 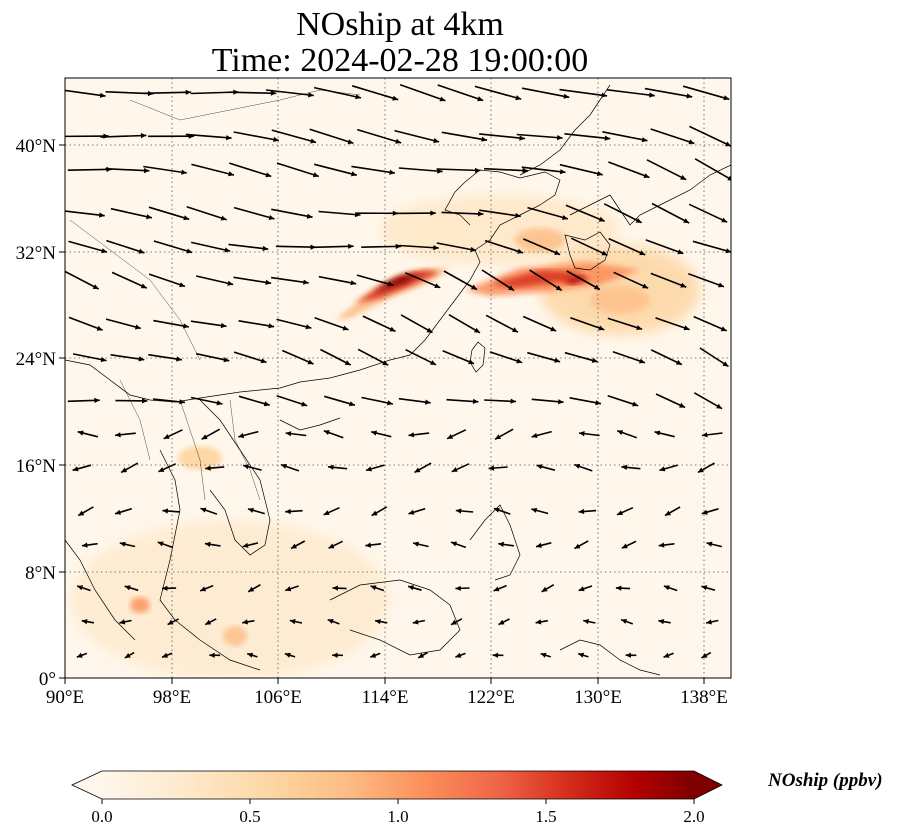 I want to click on lat-tick-label: 24°N, so click(x=36, y=359).